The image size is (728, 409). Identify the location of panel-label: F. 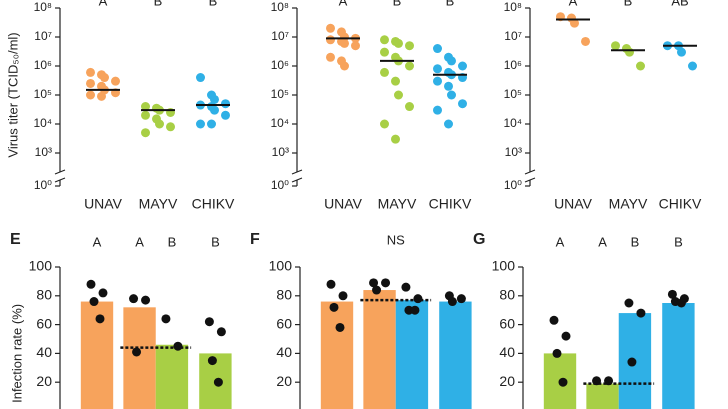
(255, 239).